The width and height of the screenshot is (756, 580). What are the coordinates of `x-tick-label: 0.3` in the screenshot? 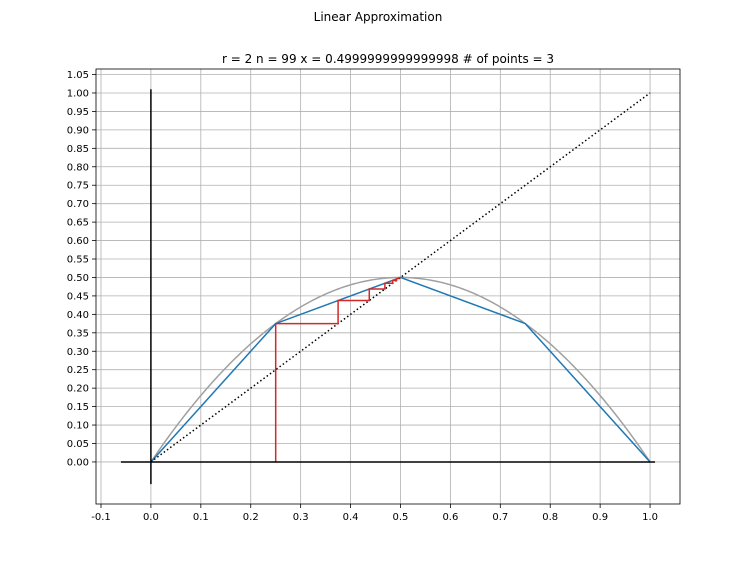 It's located at (301, 517).